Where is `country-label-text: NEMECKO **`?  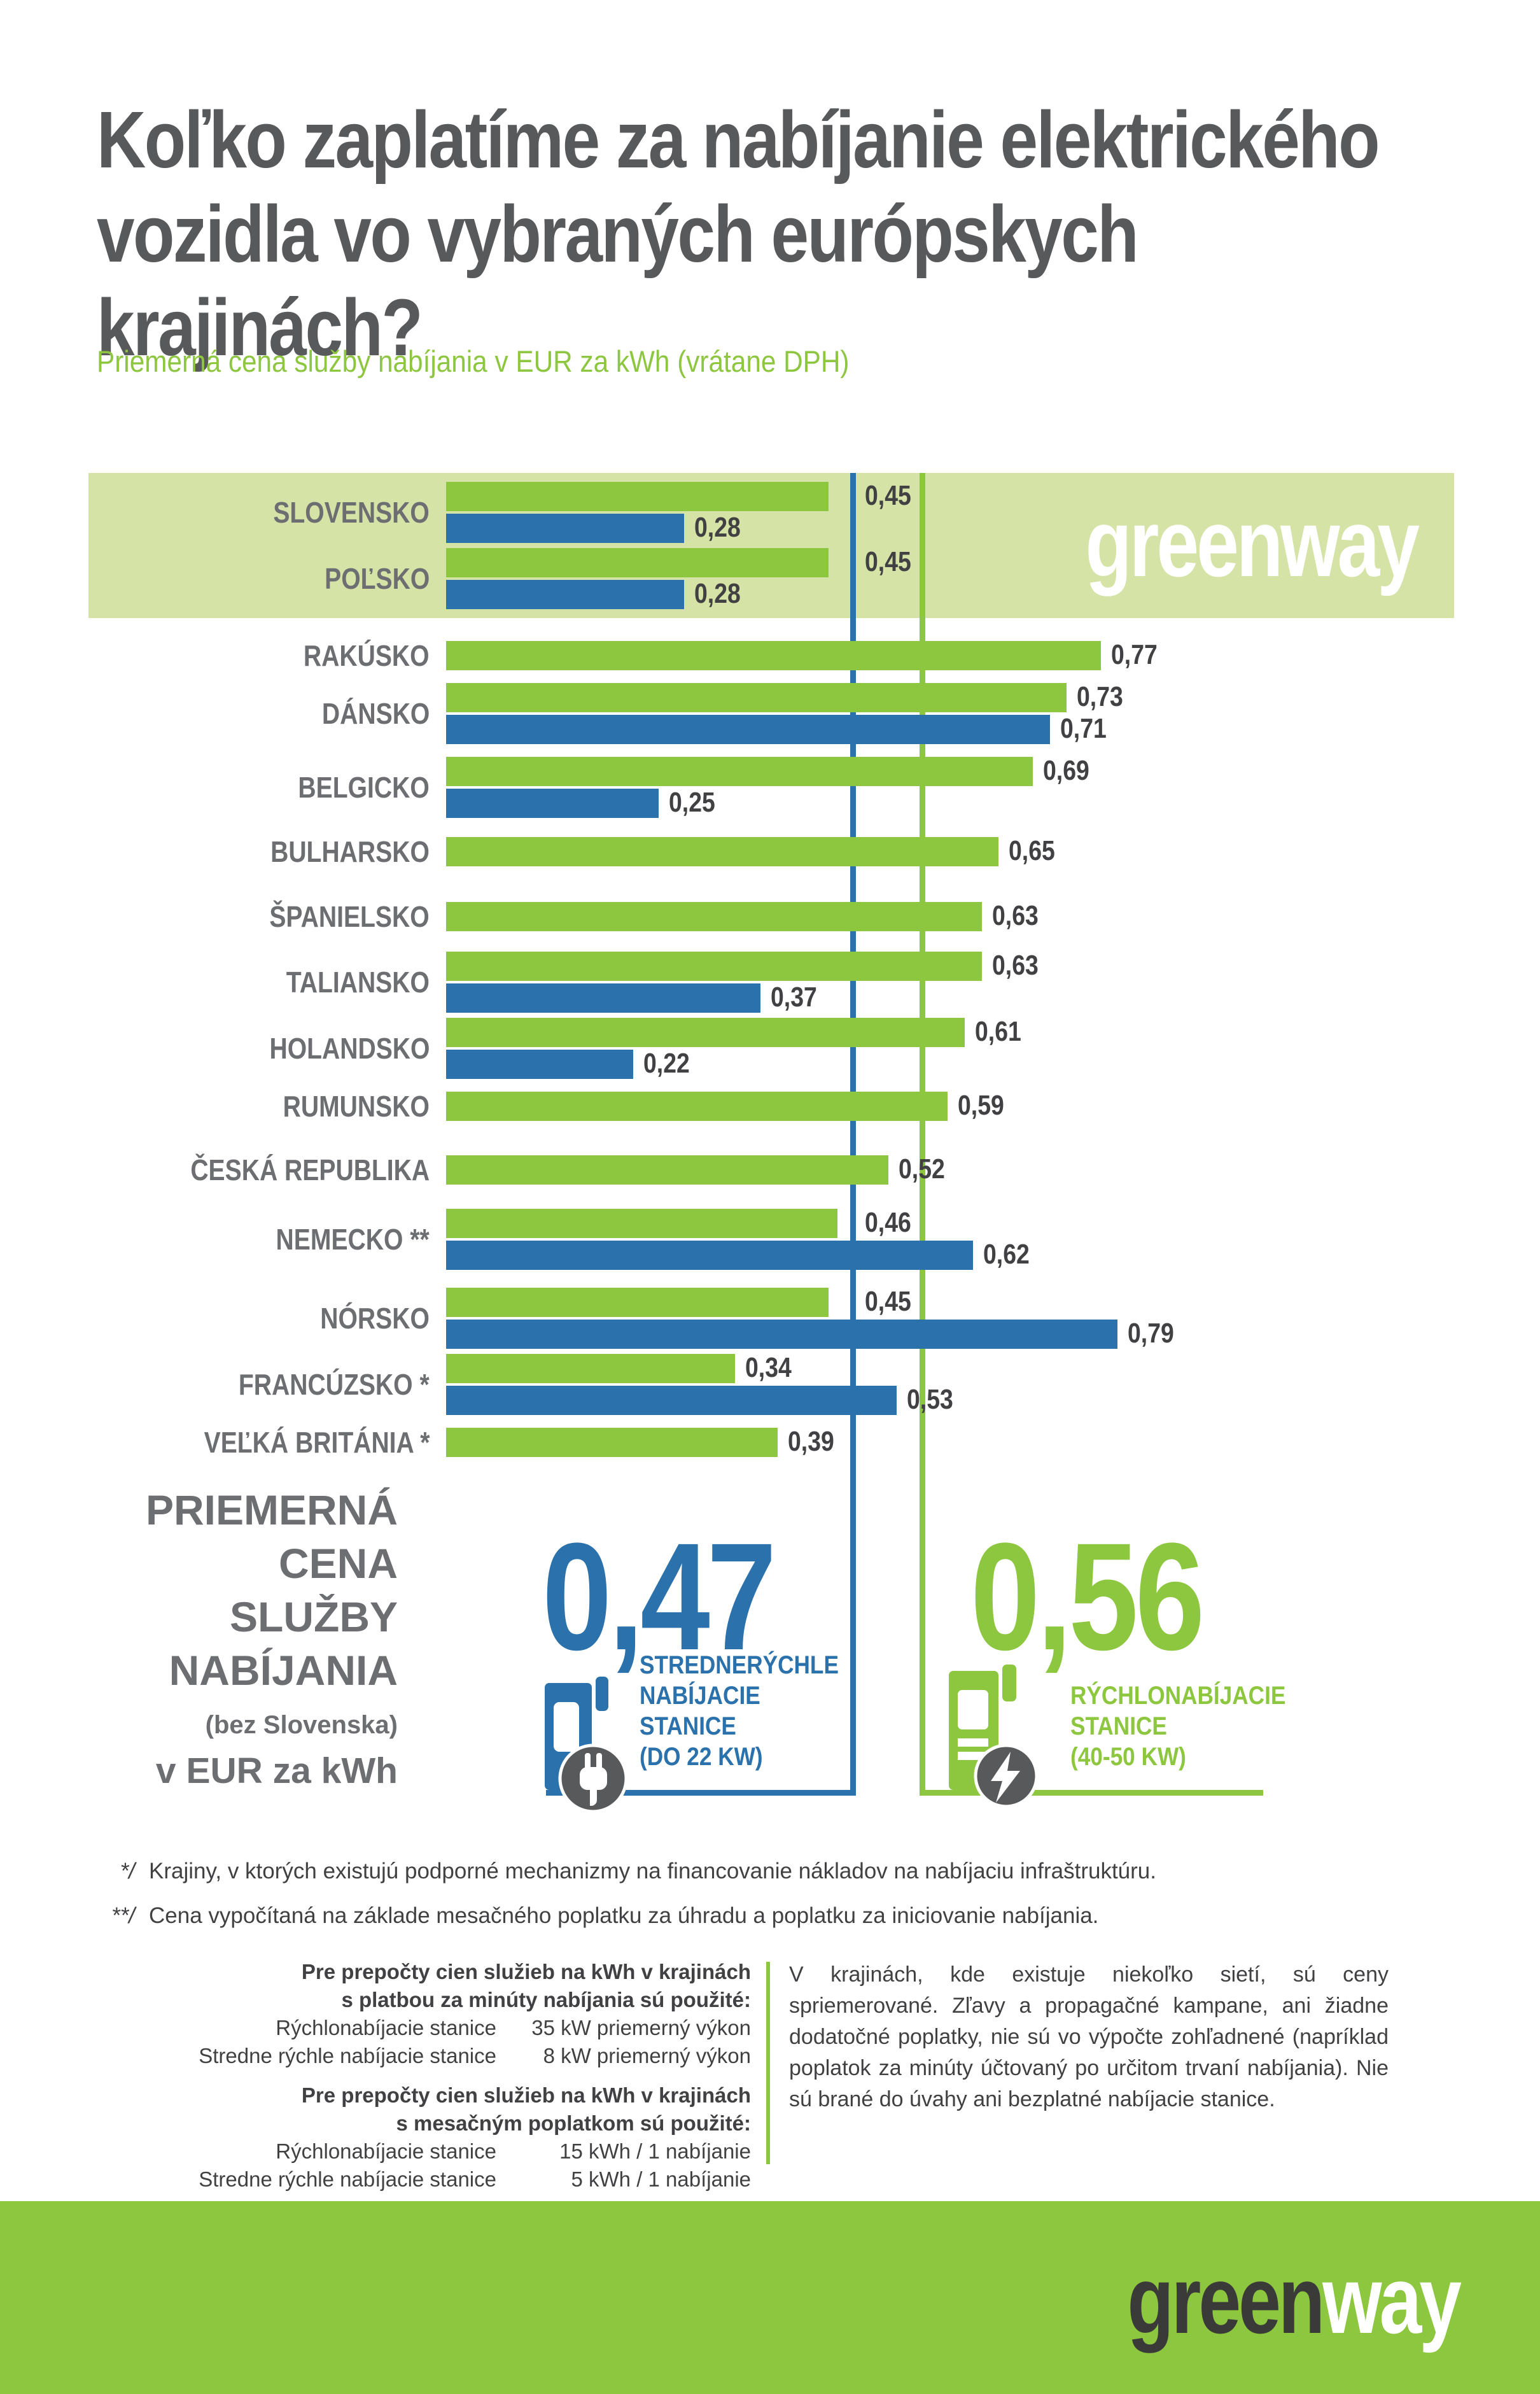 country-label-text: NEMECKO ** is located at coordinates (353, 1239).